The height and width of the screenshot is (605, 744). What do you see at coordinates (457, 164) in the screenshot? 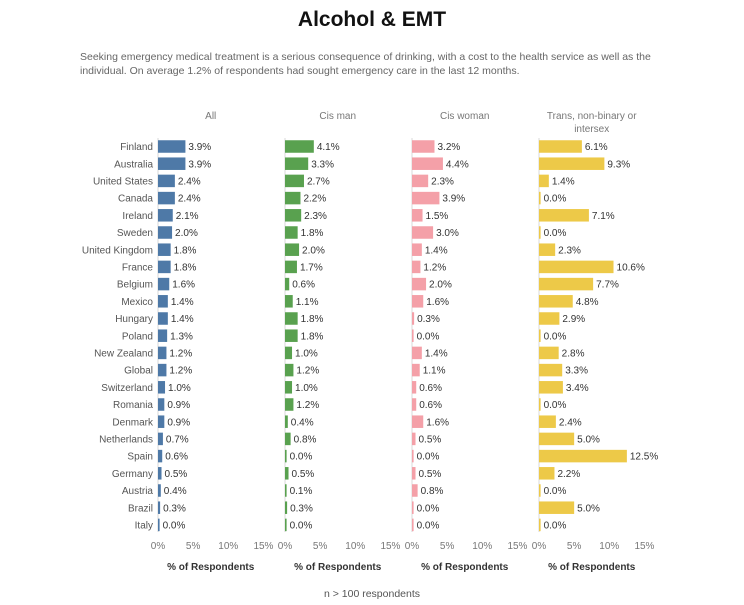
I see `bar-value-label: 4.4%` at bounding box center [457, 164].